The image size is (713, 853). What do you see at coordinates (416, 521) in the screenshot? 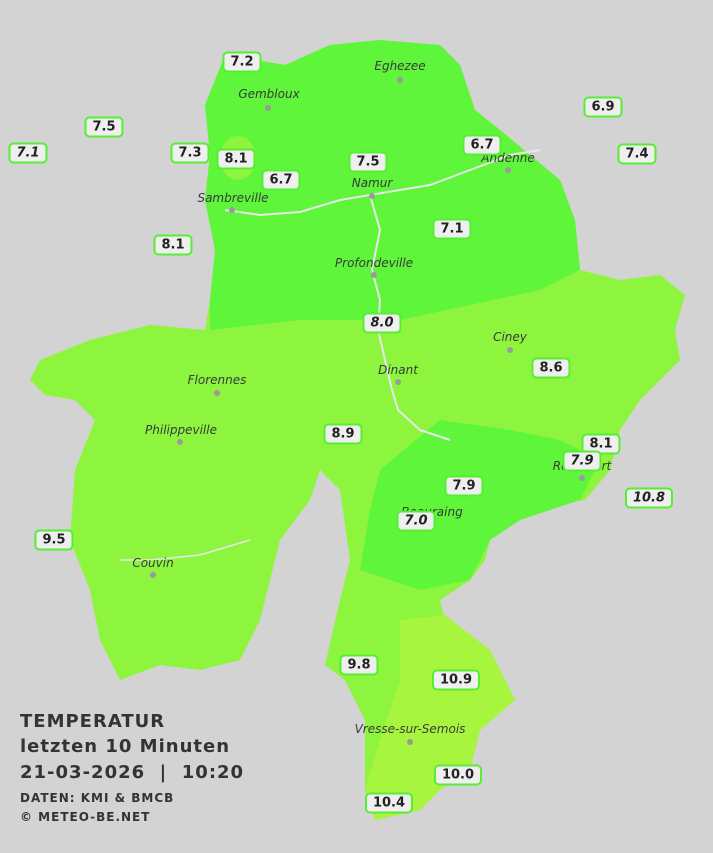
I see `station-value: 7.0` at bounding box center [416, 521].